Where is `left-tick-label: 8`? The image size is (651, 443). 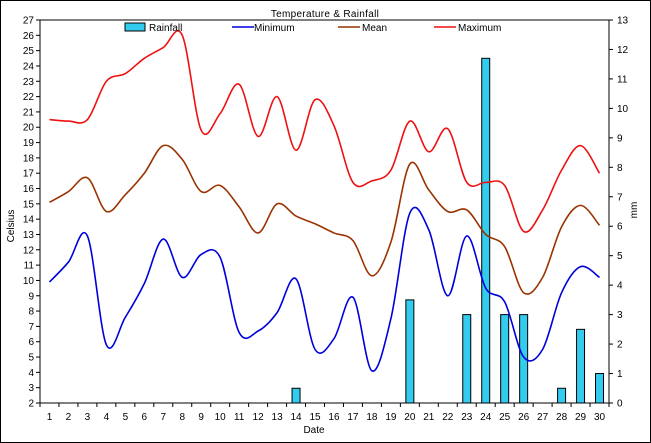
left-tick-label: 8 is located at coordinates (31, 312).